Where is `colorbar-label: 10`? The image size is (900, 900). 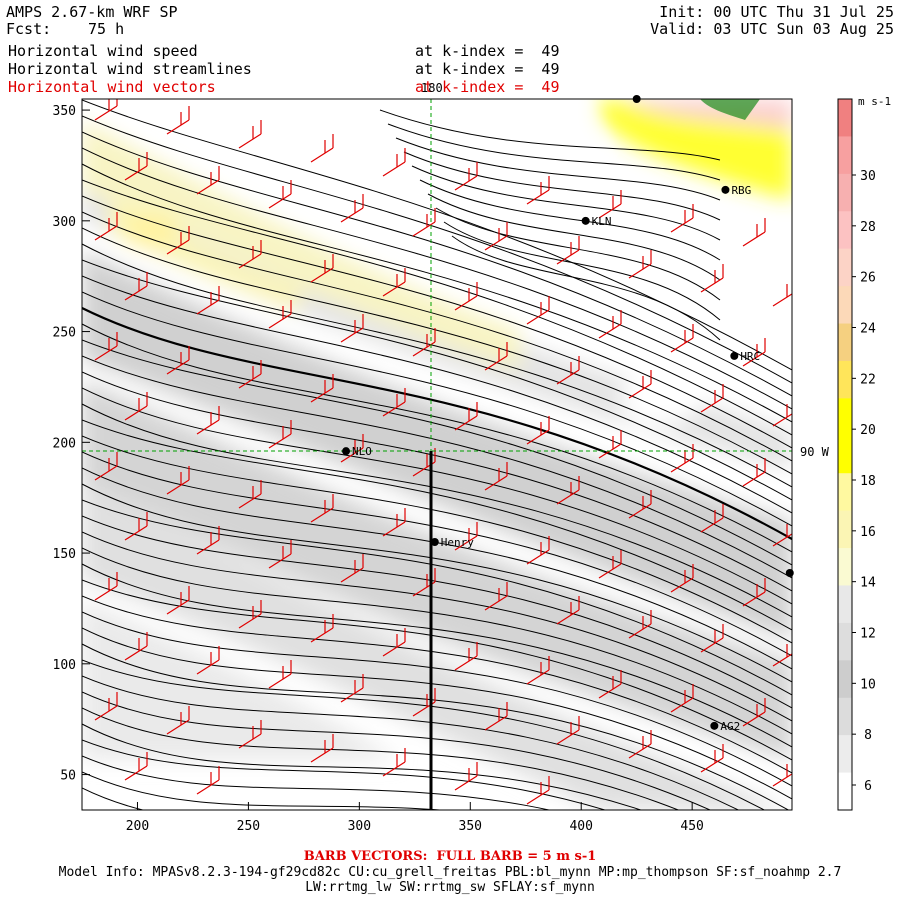
colorbar-label: 10 is located at coordinates (868, 684).